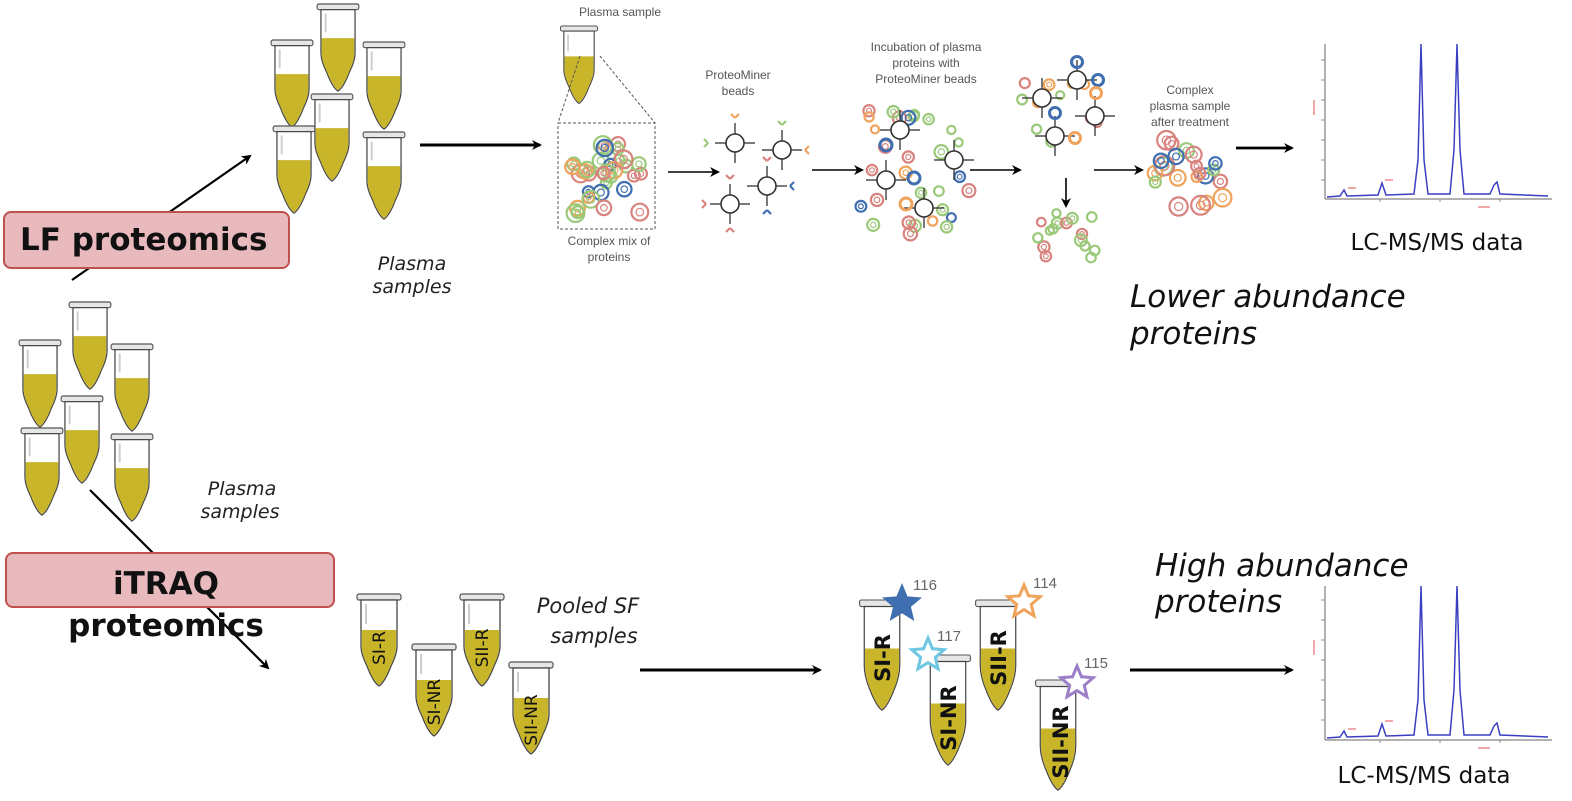 This screenshot has width=1572, height=801. What do you see at coordinates (338, 112) in the screenshot?
I see `plasma-tubes-top` at bounding box center [338, 112].